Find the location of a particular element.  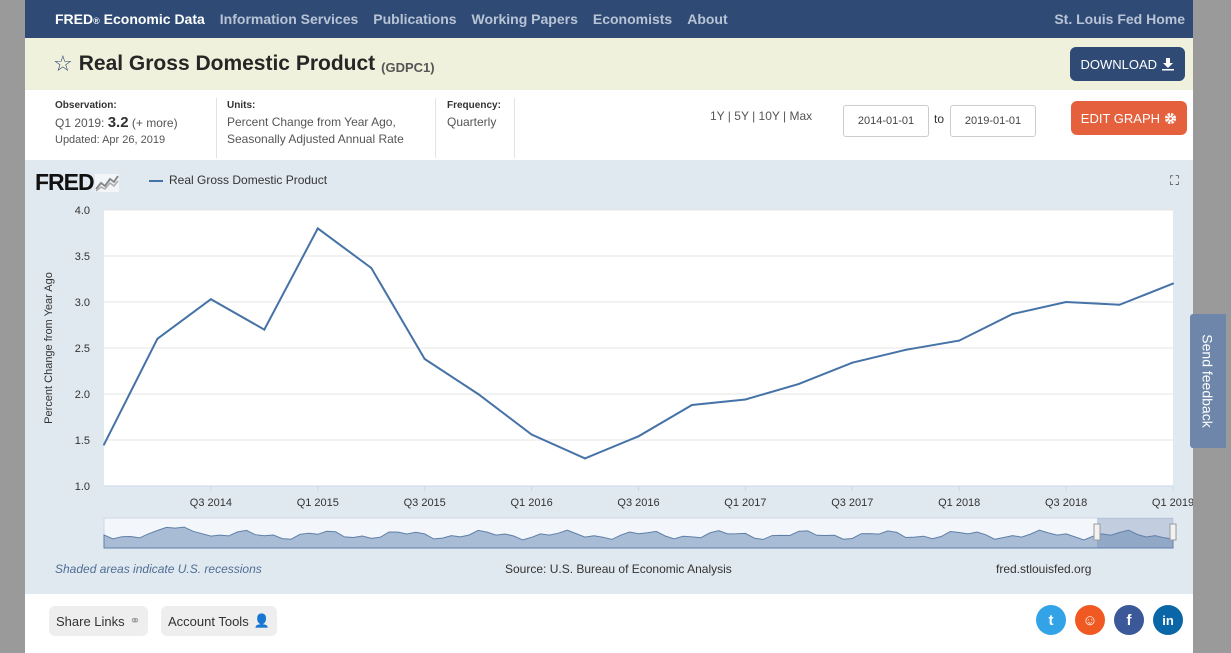

nav-publications: Publications is located at coordinates (415, 19).